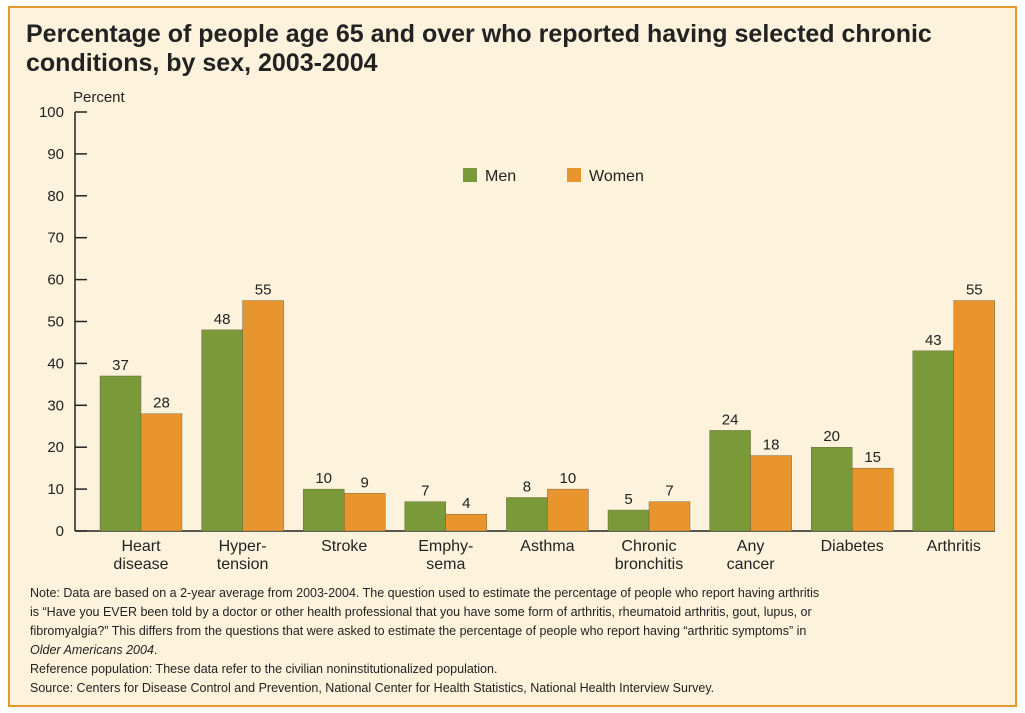 The height and width of the screenshot is (713, 1025). Describe the element at coordinates (751, 546) in the screenshot. I see `category-label-6-0: Any` at that location.